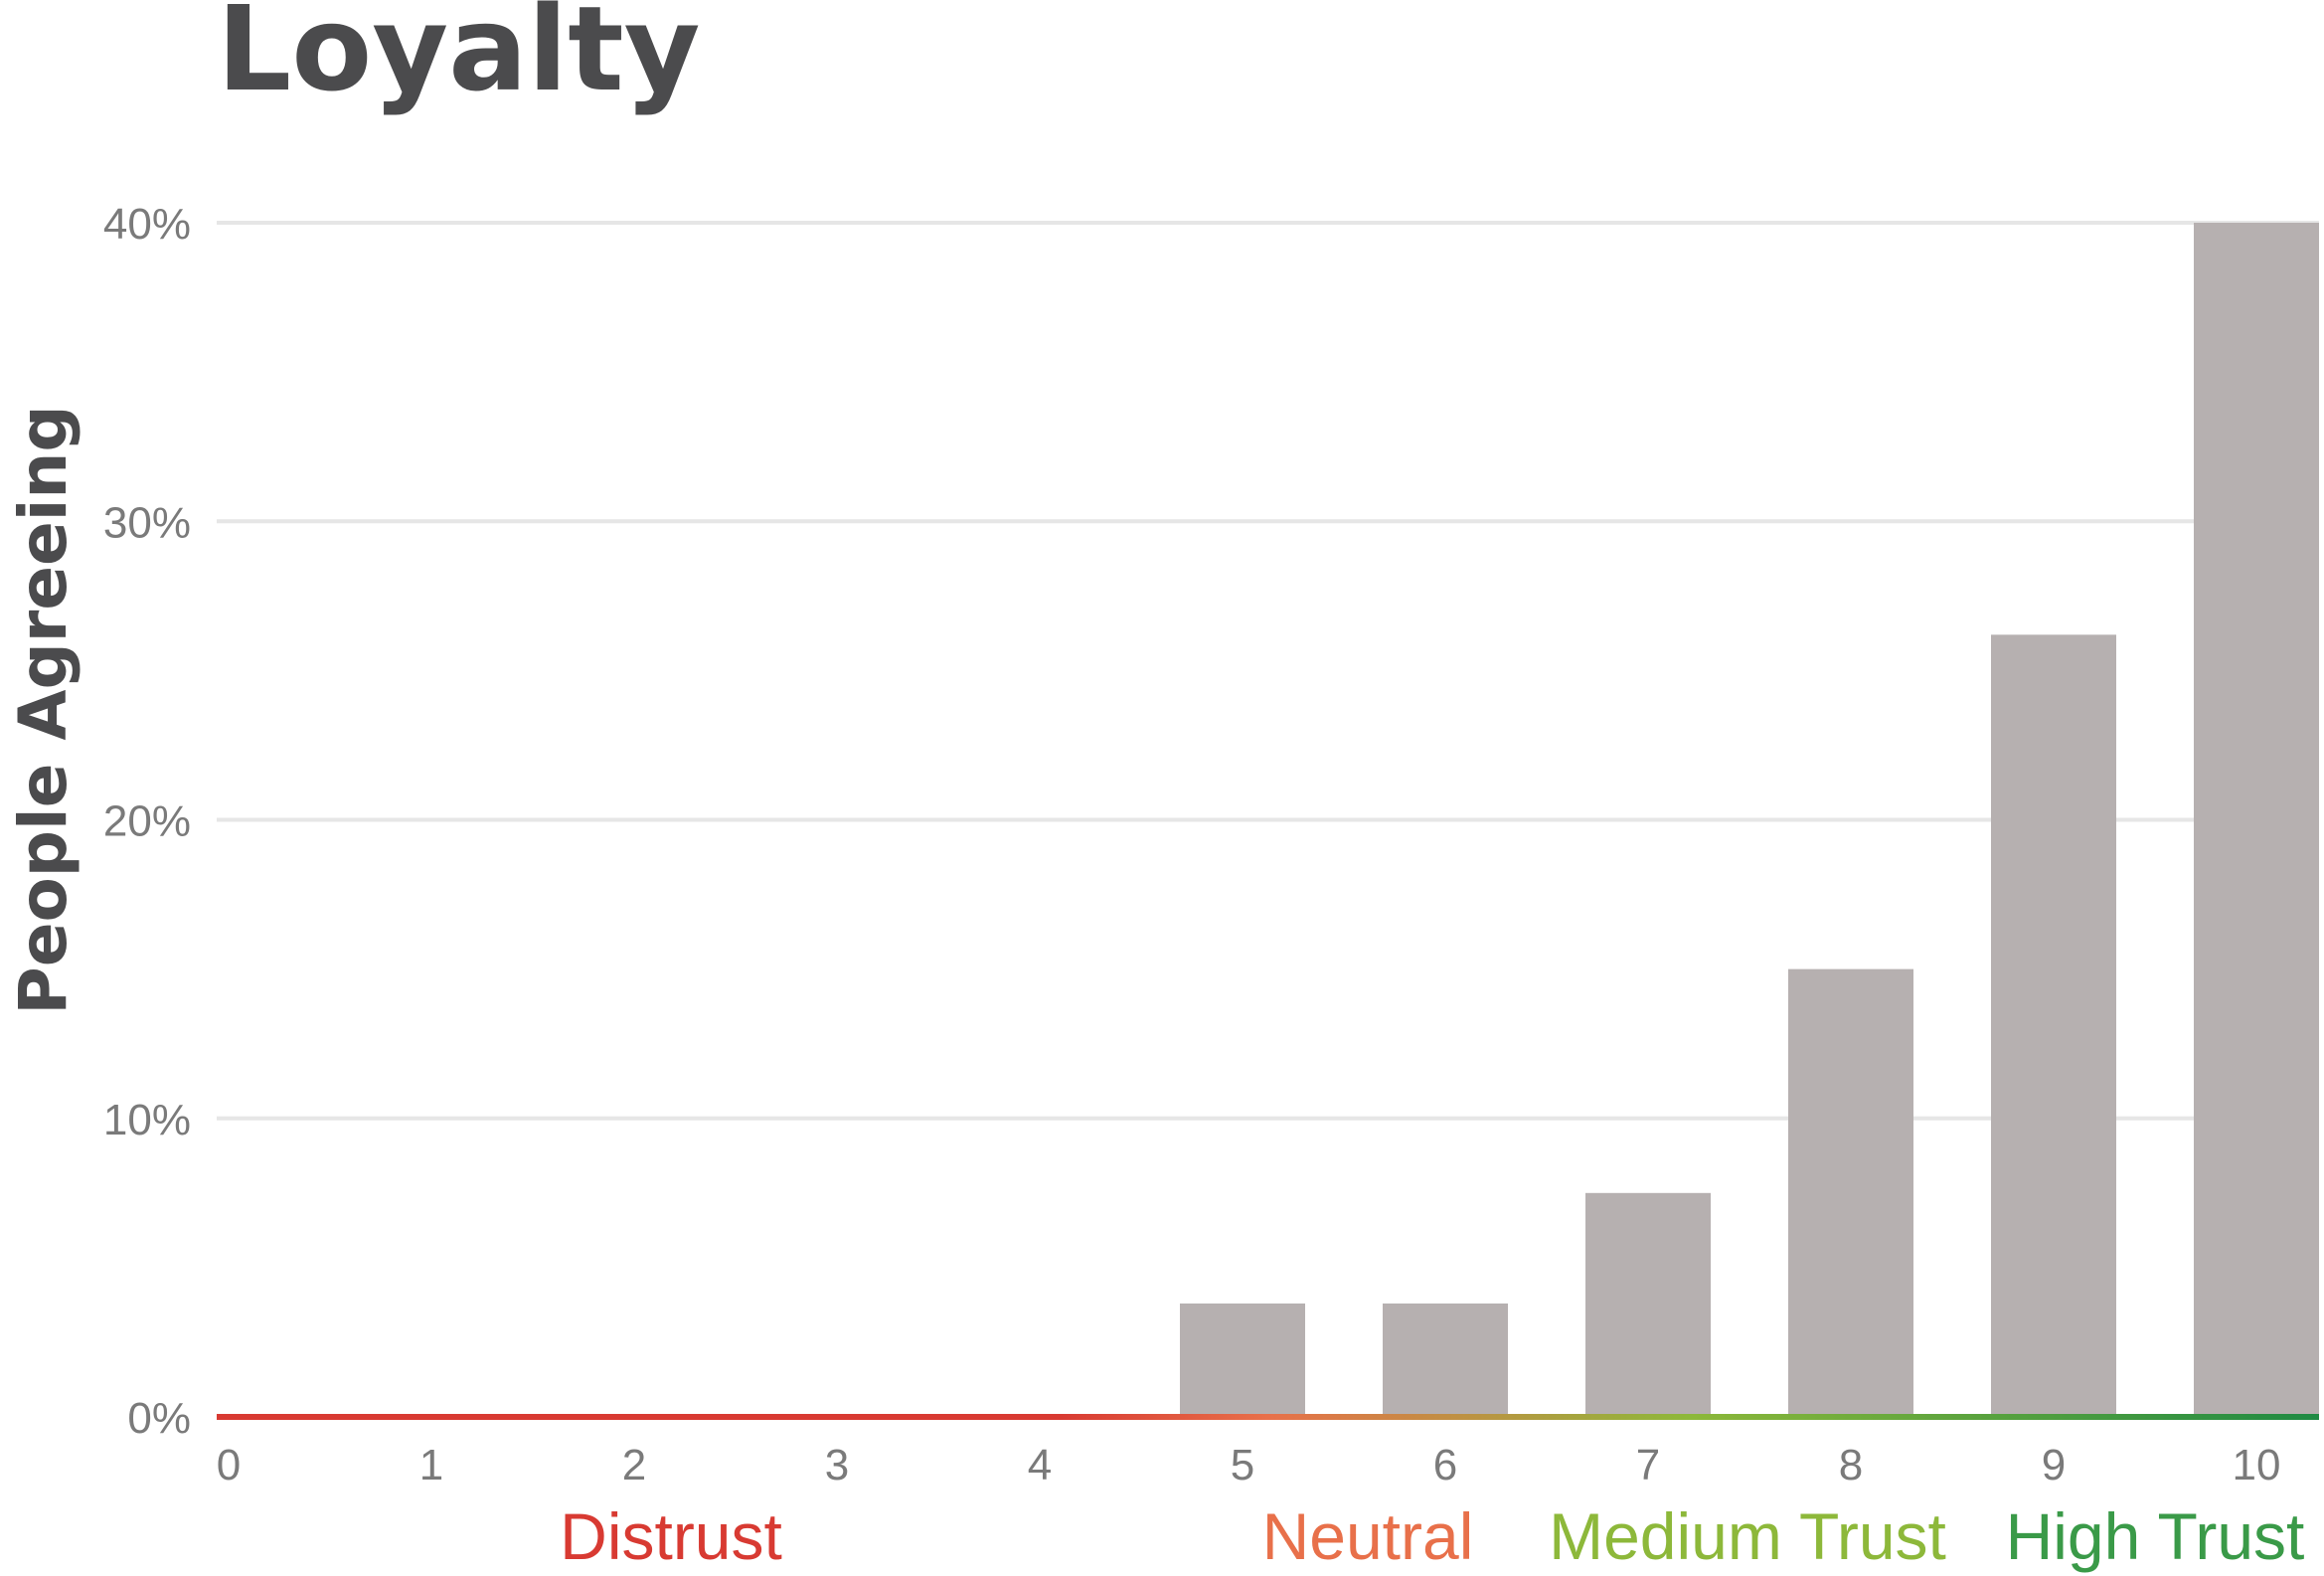 The height and width of the screenshot is (1576, 2324). I want to click on x-tick-label: 8, so click(1851, 1465).